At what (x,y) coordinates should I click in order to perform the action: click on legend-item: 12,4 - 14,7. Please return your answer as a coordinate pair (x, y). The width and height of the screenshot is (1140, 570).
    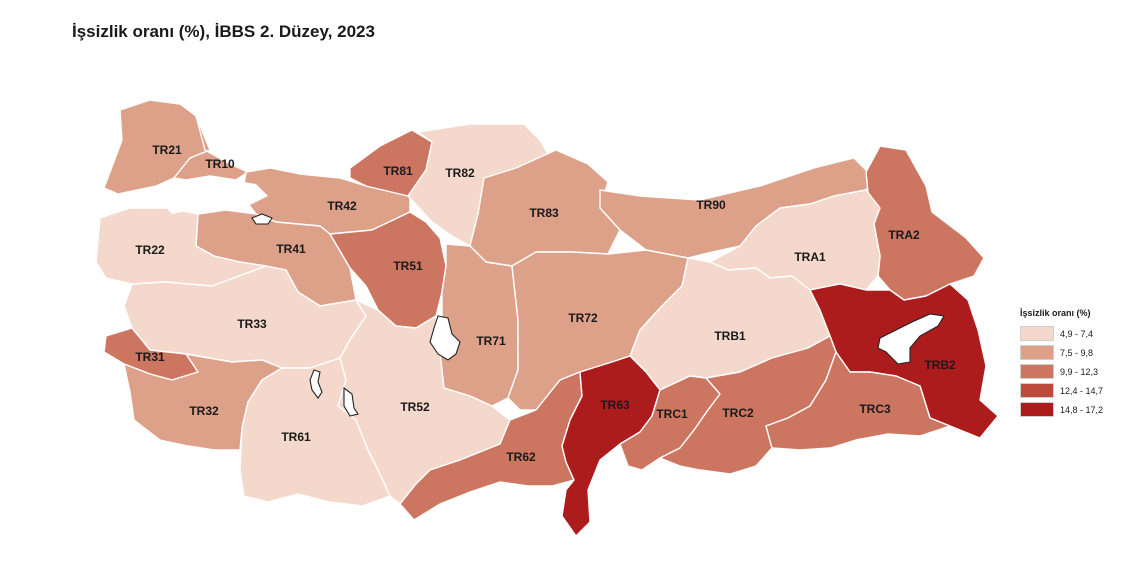
    Looking at the image, I should click on (1061, 390).